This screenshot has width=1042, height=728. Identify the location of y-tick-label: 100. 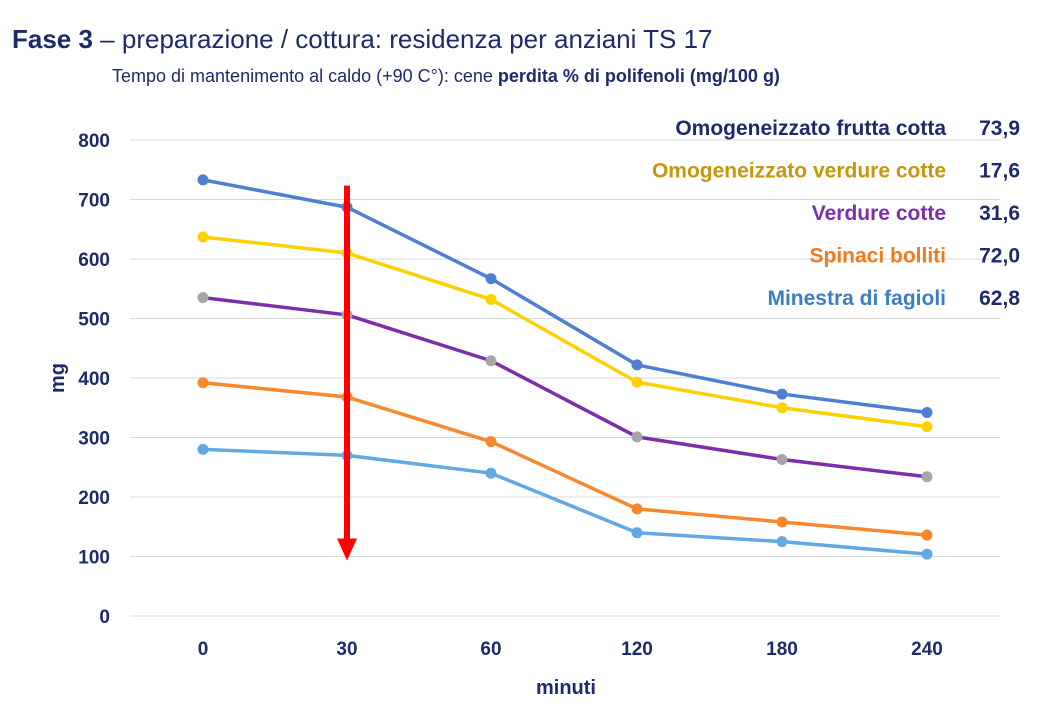
(94, 558).